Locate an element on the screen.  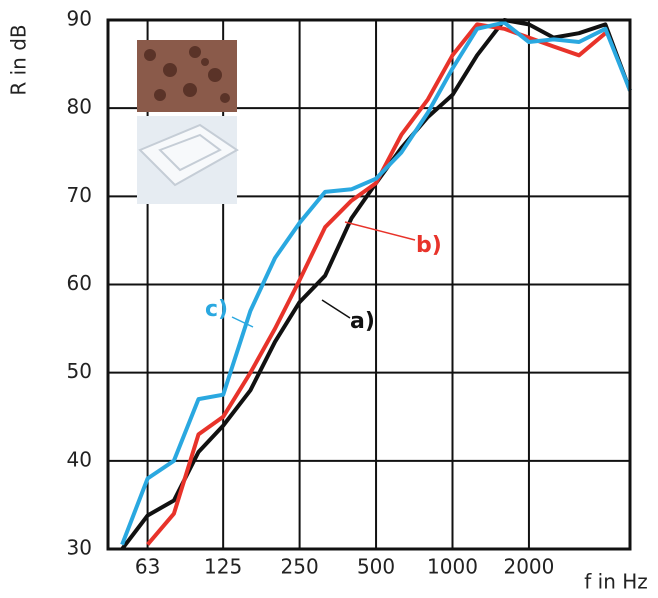
y-tick-label: 30 is located at coordinates (79, 548).